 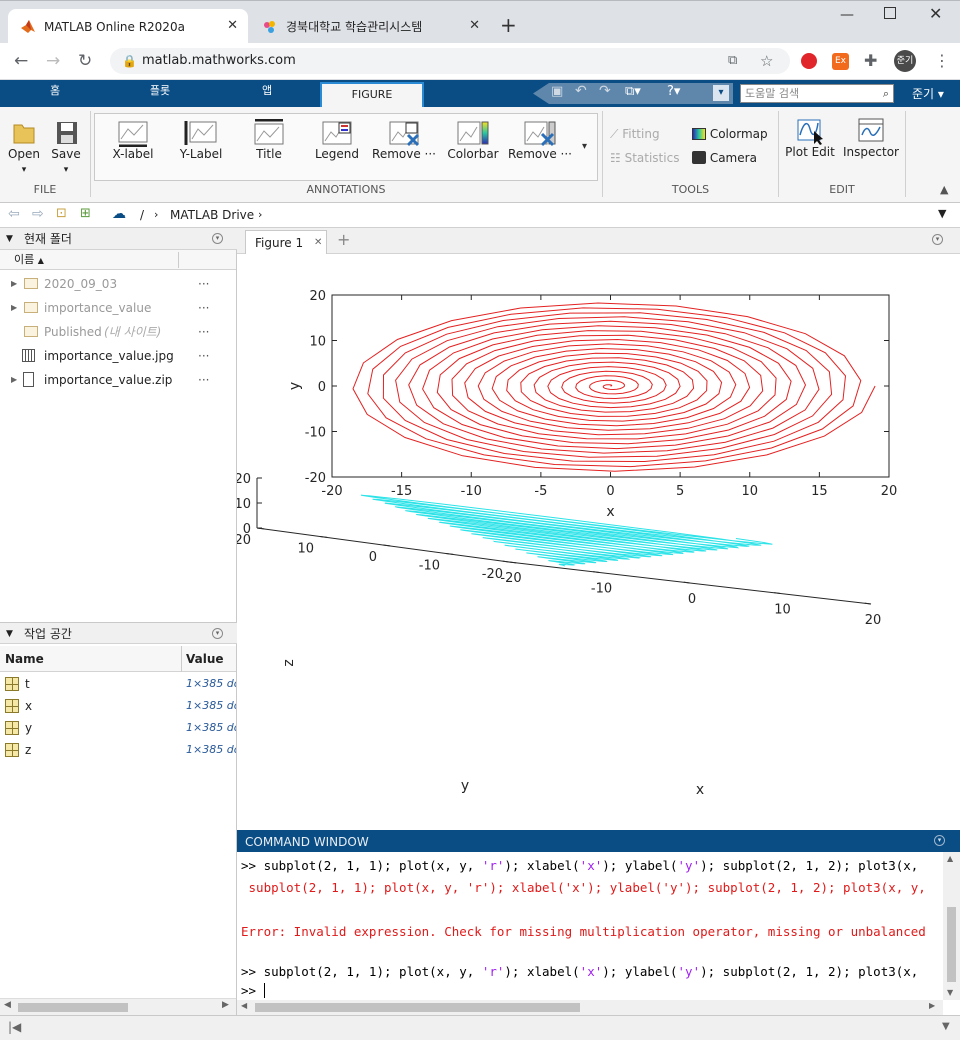 I want to click on status-collapse-icon: |◀, so click(x=15, y=1027).